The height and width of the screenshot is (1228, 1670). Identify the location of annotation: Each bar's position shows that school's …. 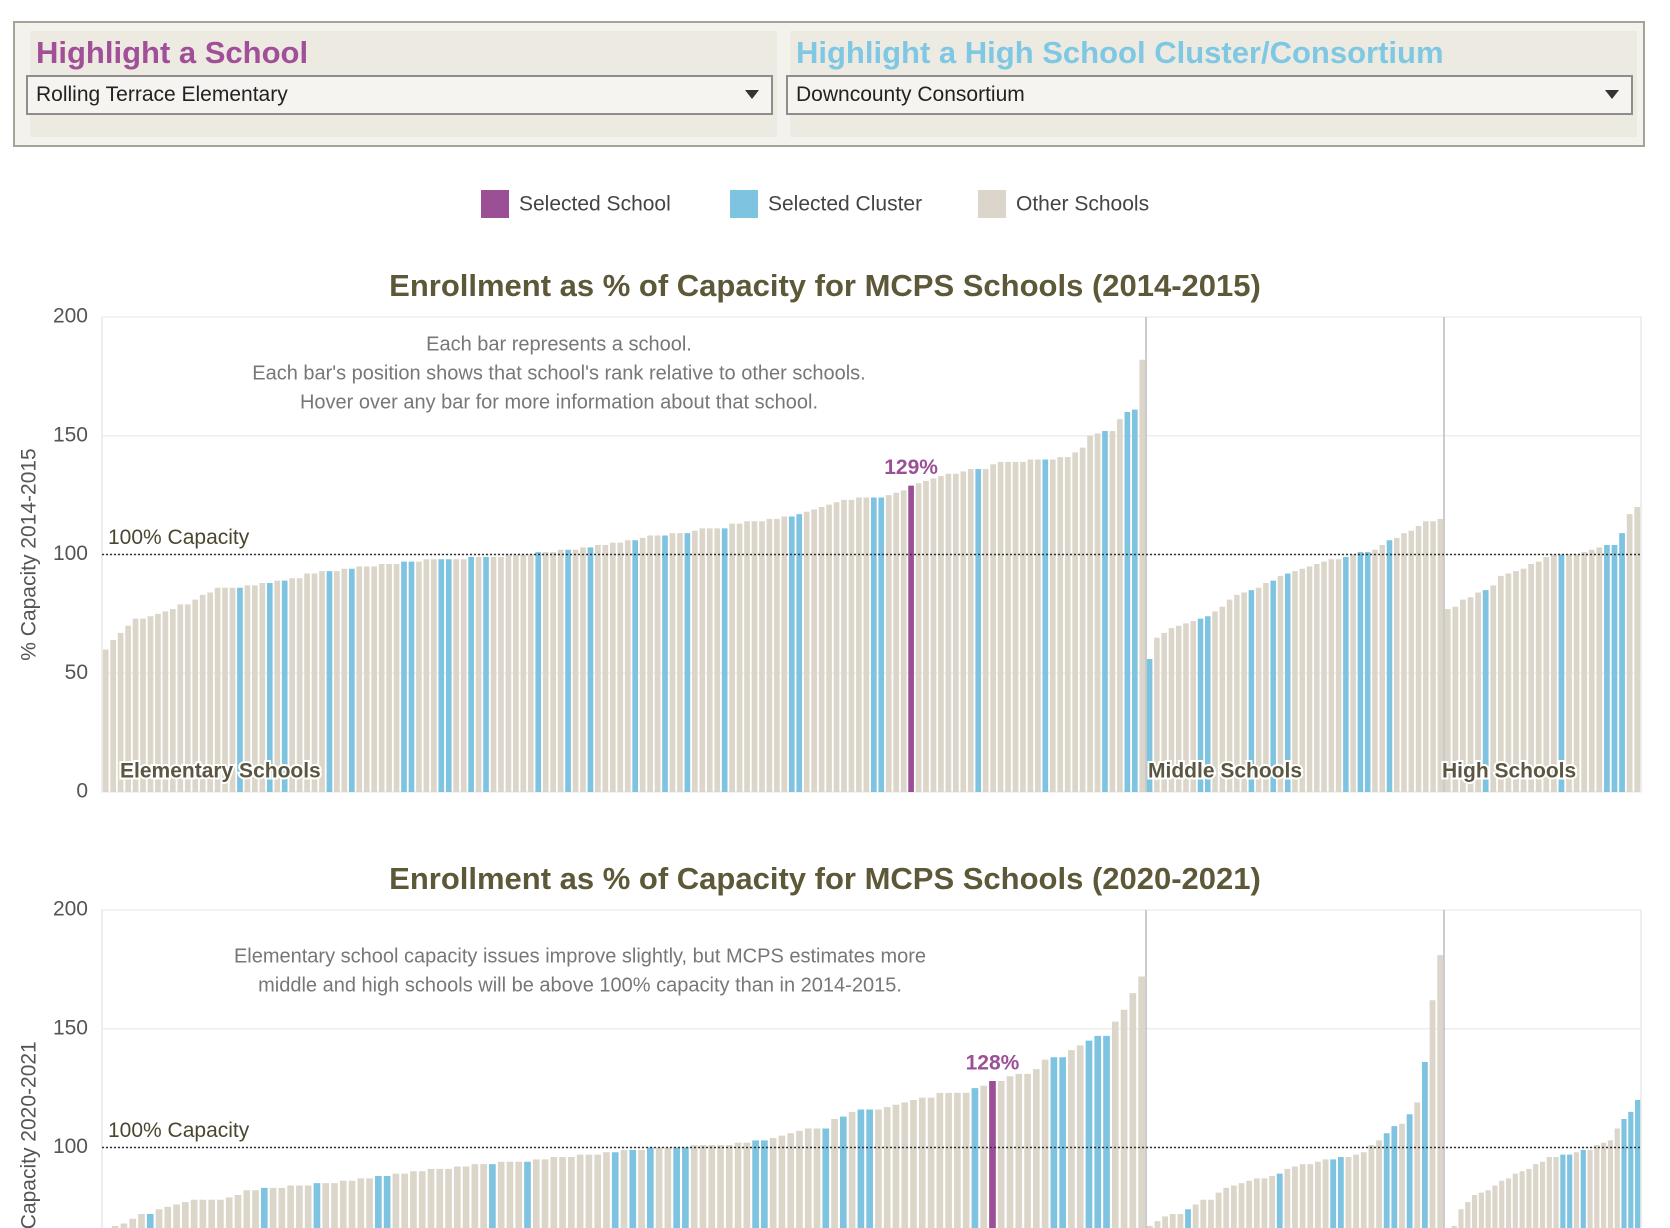
(559, 373).